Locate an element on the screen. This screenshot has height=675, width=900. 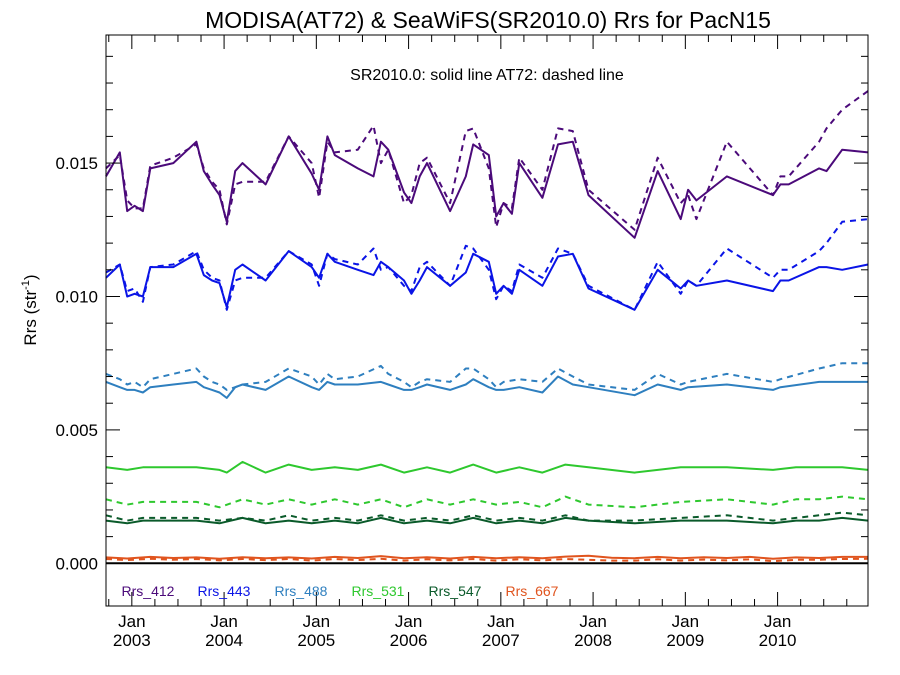
series-line-rrs-443-solid is located at coordinates (487, 280).